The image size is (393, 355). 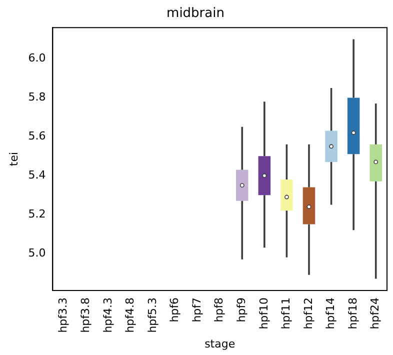 What do you see at coordinates (13, 159) in the screenshot?
I see `y-axis-title: tei` at bounding box center [13, 159].